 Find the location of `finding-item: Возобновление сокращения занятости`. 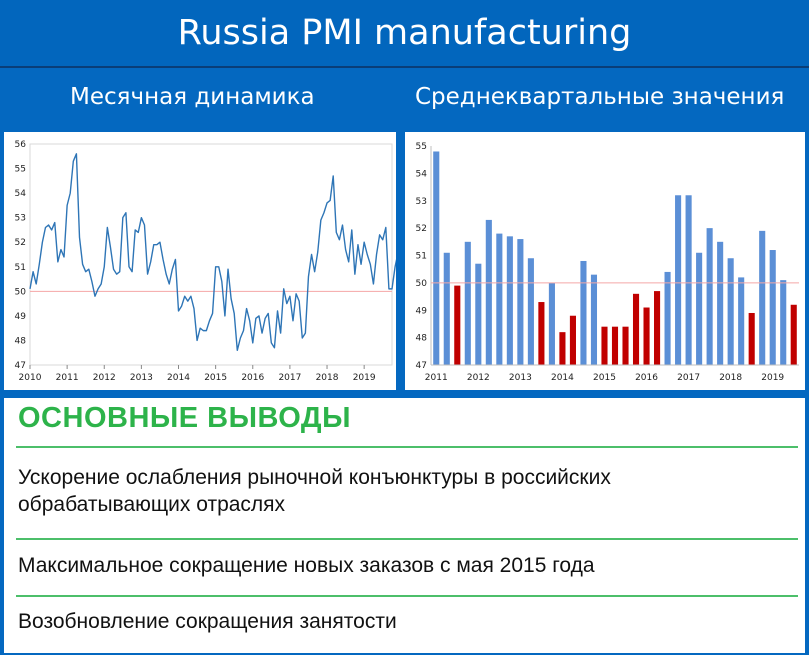

finding-item: Возобновление сокращения занятости is located at coordinates (207, 621).